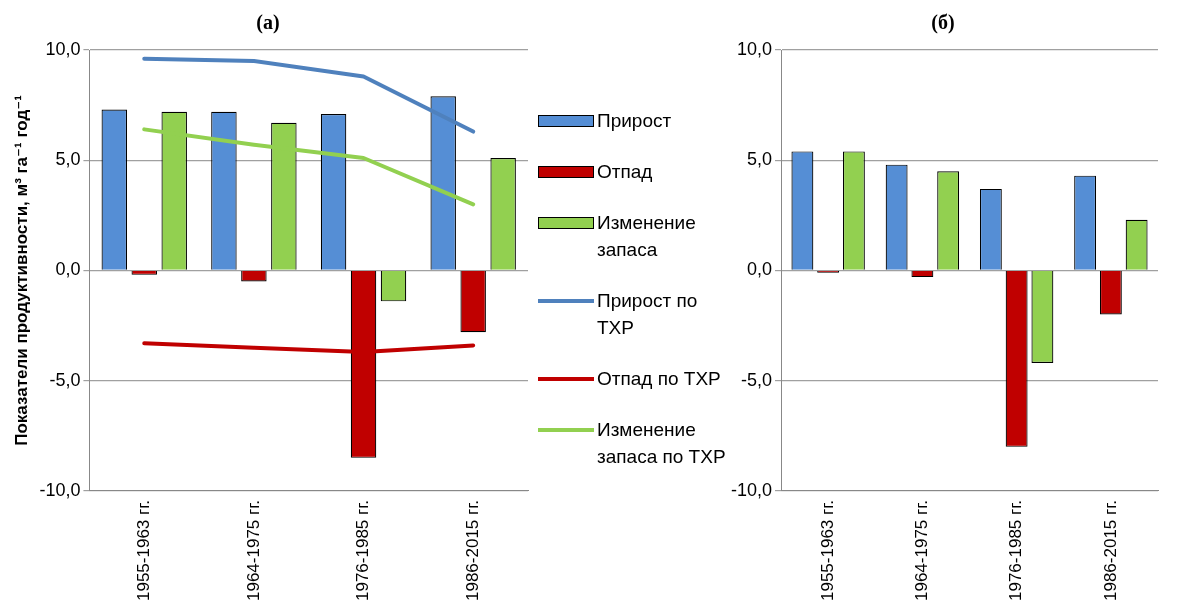  What do you see at coordinates (268, 23) in the screenshot?
I see `chart-title: (а)` at bounding box center [268, 23].